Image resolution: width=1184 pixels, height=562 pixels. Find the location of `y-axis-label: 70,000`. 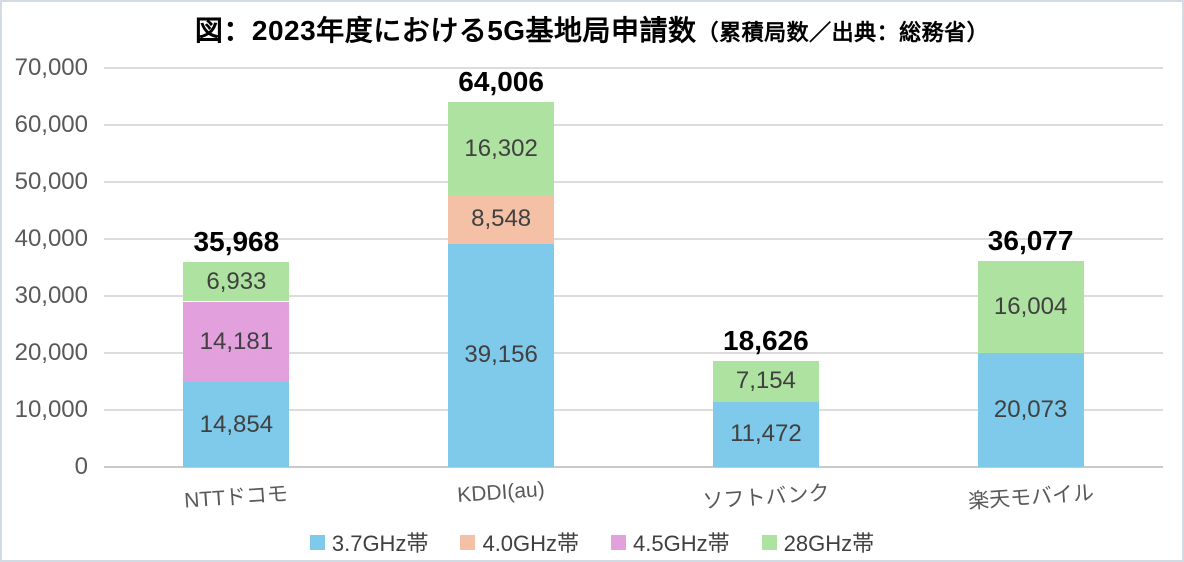

y-axis-label: 70,000 is located at coordinates (51, 67).